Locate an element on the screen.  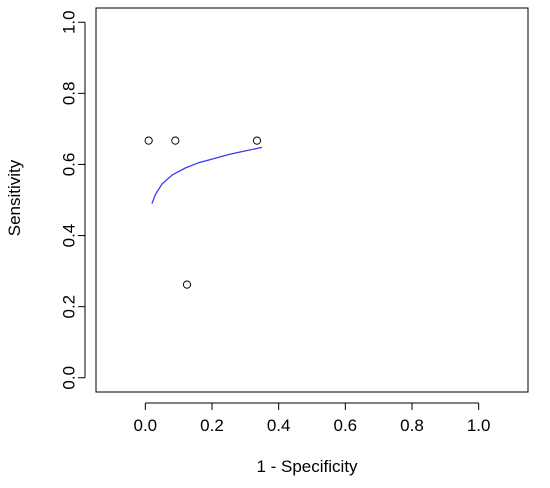
x-tick-label: 0.2 is located at coordinates (212, 425).